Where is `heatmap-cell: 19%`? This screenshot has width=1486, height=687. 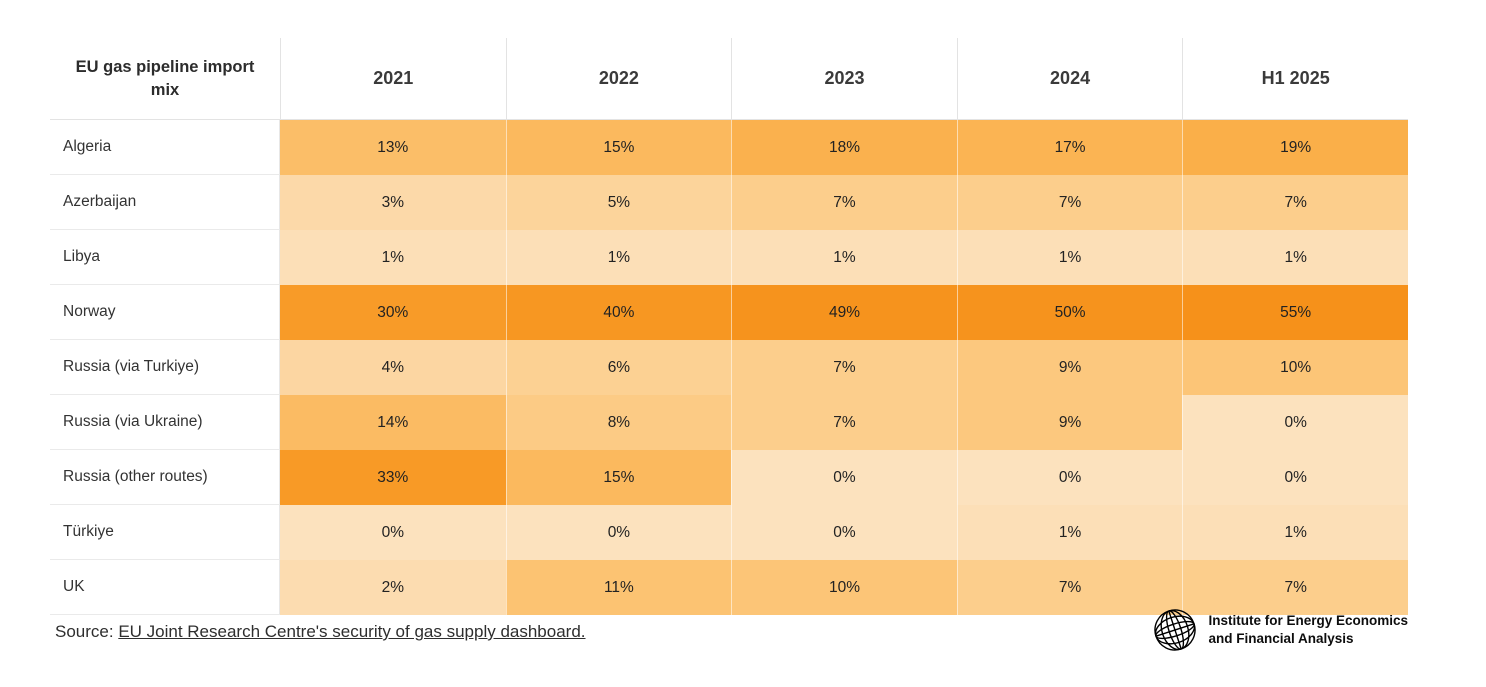 heatmap-cell: 19% is located at coordinates (1295, 147).